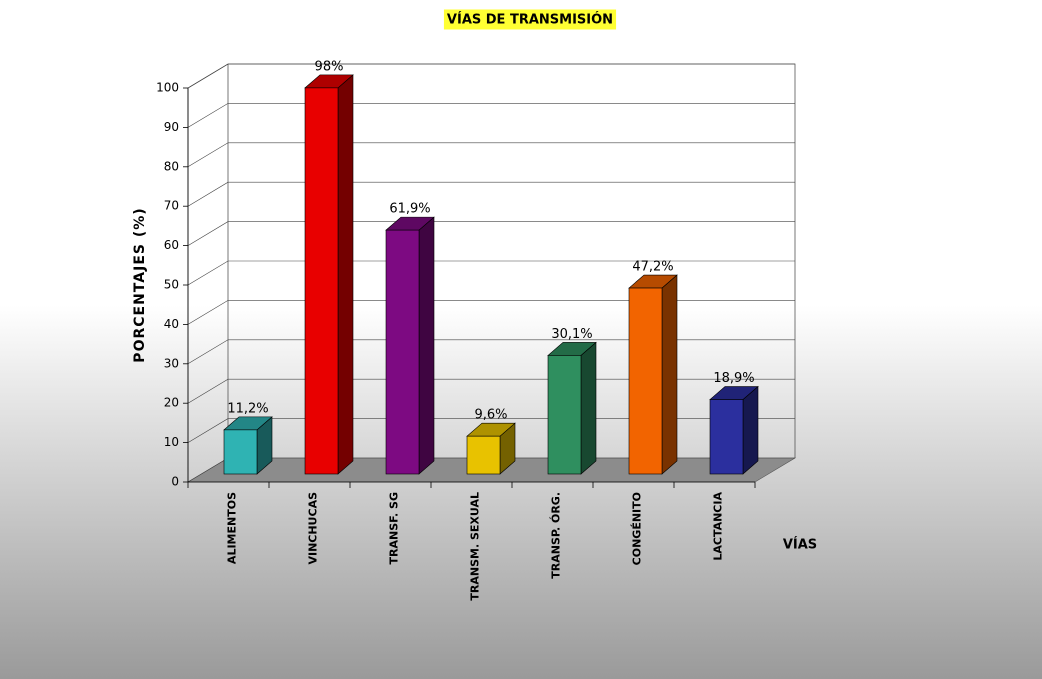 The image size is (1042, 679). Describe the element at coordinates (140, 284) in the screenshot. I see `y-axis-label: PORCENTAJES (%)` at that location.